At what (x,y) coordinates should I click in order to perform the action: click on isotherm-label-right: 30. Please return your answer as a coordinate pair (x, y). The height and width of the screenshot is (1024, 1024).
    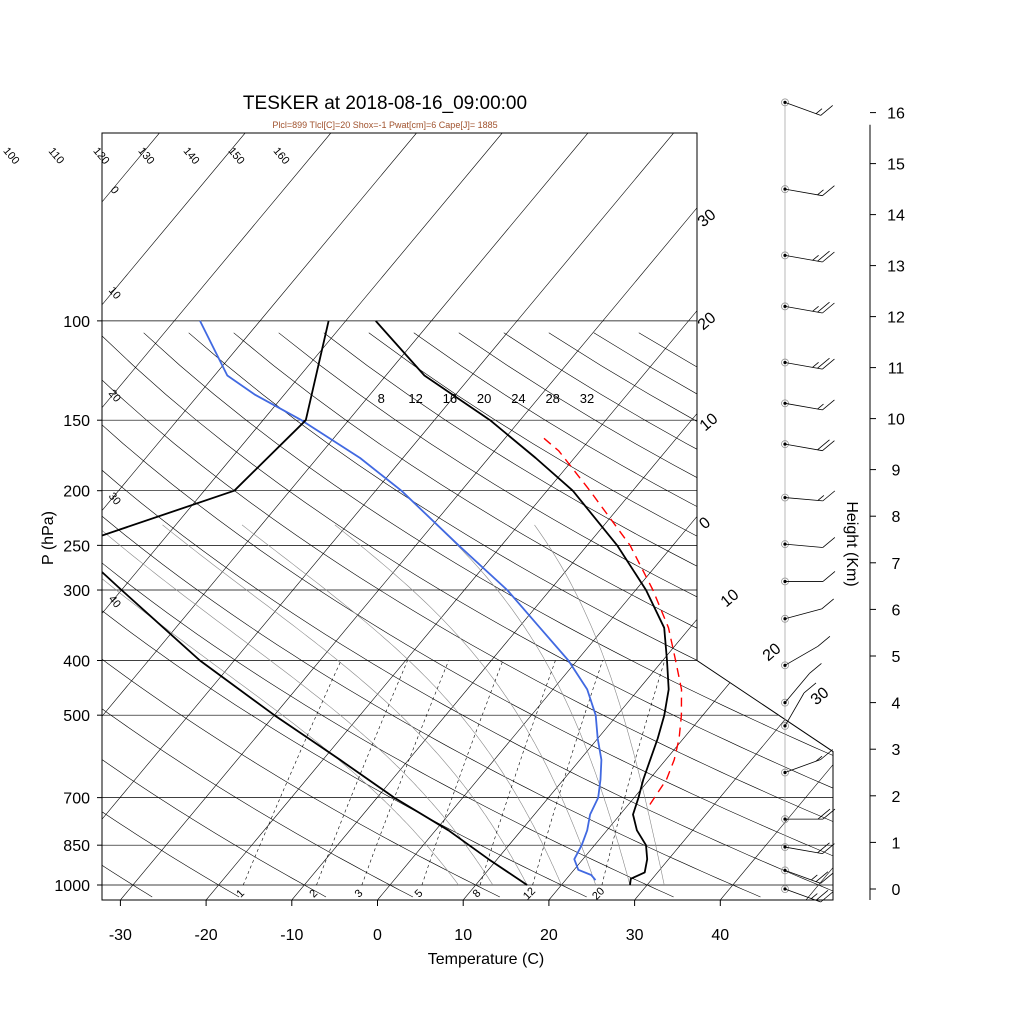
    Looking at the image, I should click on (820, 696).